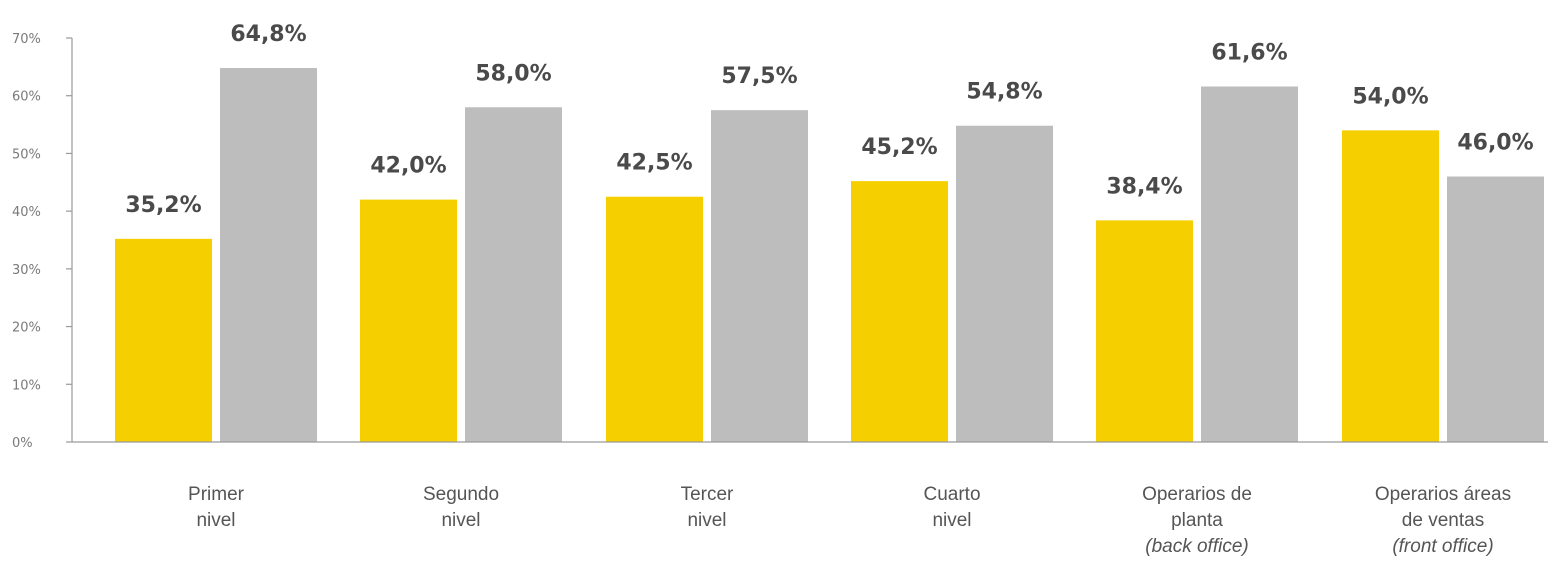 The width and height of the screenshot is (1568, 572). I want to click on category-label: Operarios áreas de ventas (front office), so click(1443, 520).